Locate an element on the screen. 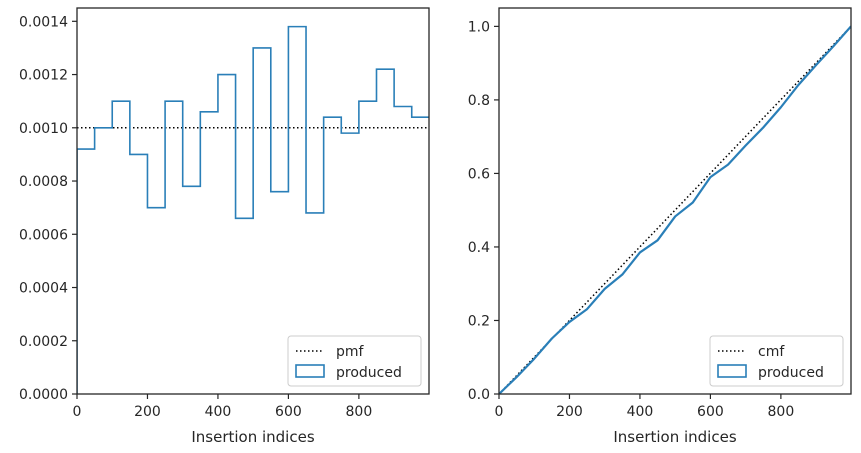 This screenshot has height=453, width=861. legend-reference-label: cmf is located at coordinates (771, 352).